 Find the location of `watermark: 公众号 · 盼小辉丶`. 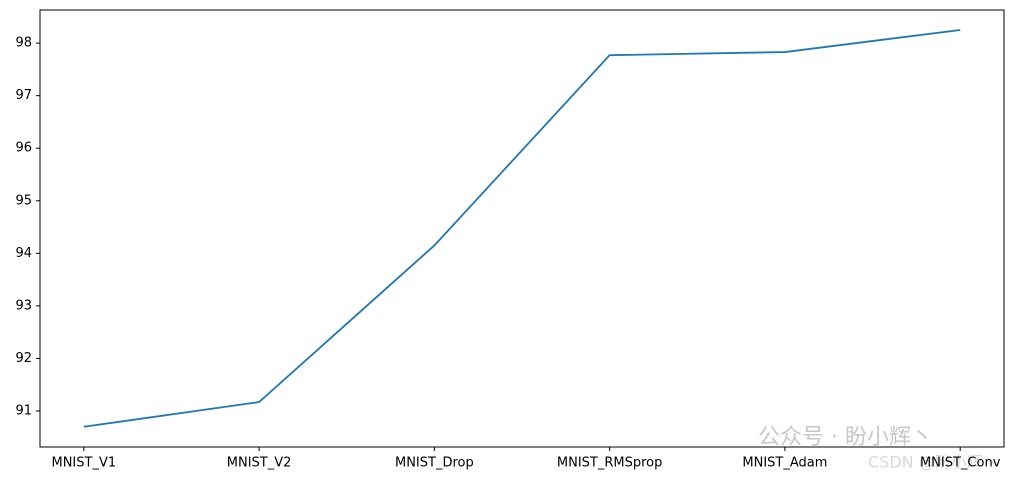

watermark: 公众号 · 盼小辉丶 is located at coordinates (845, 437).